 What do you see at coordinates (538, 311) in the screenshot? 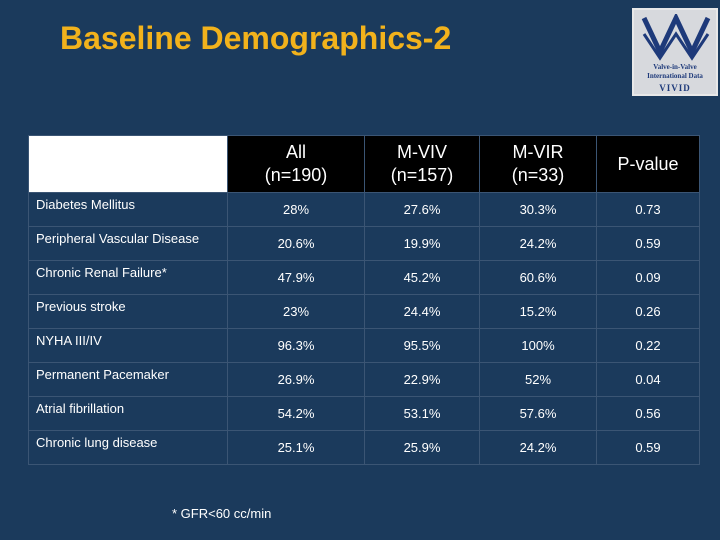
I see `cell-m-vir: 15.2%` at bounding box center [538, 311].